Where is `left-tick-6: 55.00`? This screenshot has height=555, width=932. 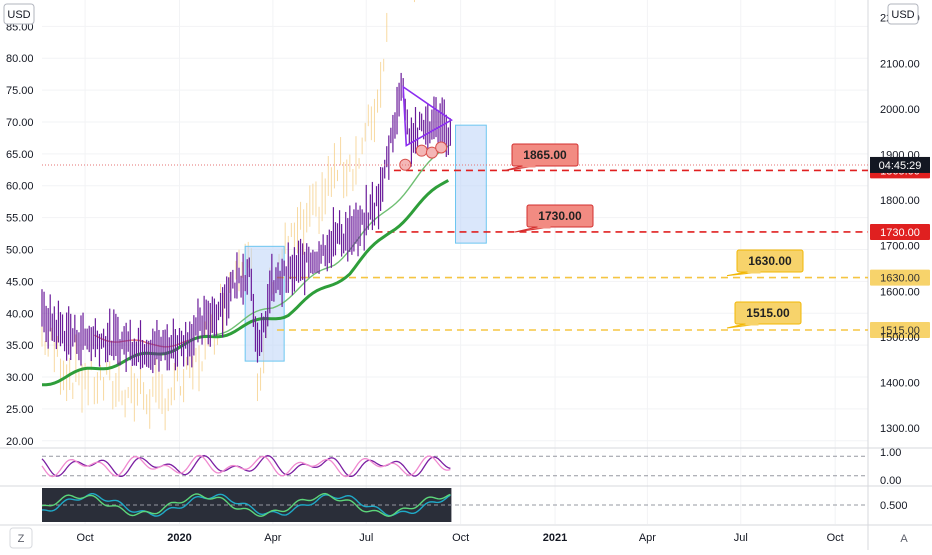 left-tick-6: 55.00 is located at coordinates (20, 219).